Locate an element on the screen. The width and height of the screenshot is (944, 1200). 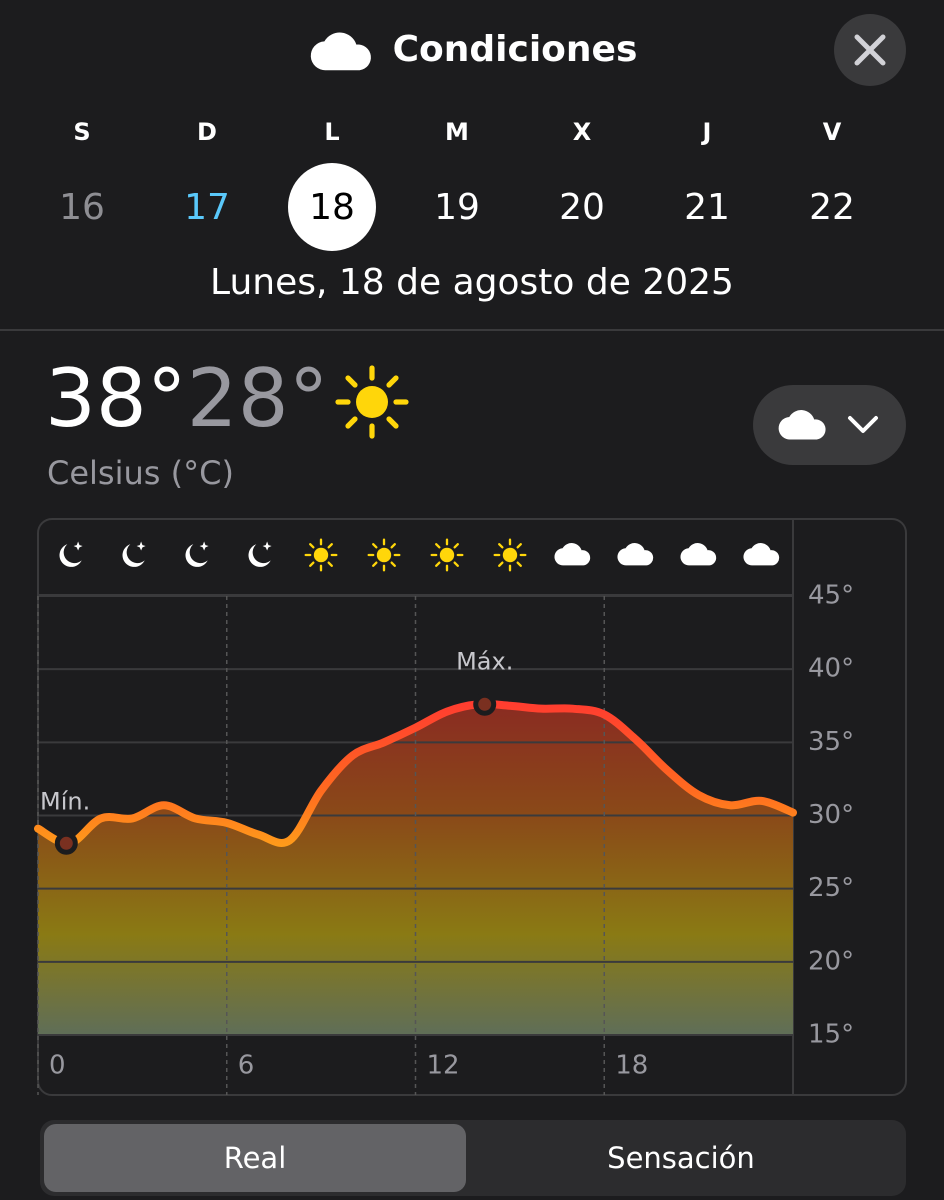
day-number: 17 is located at coordinates (207, 207).